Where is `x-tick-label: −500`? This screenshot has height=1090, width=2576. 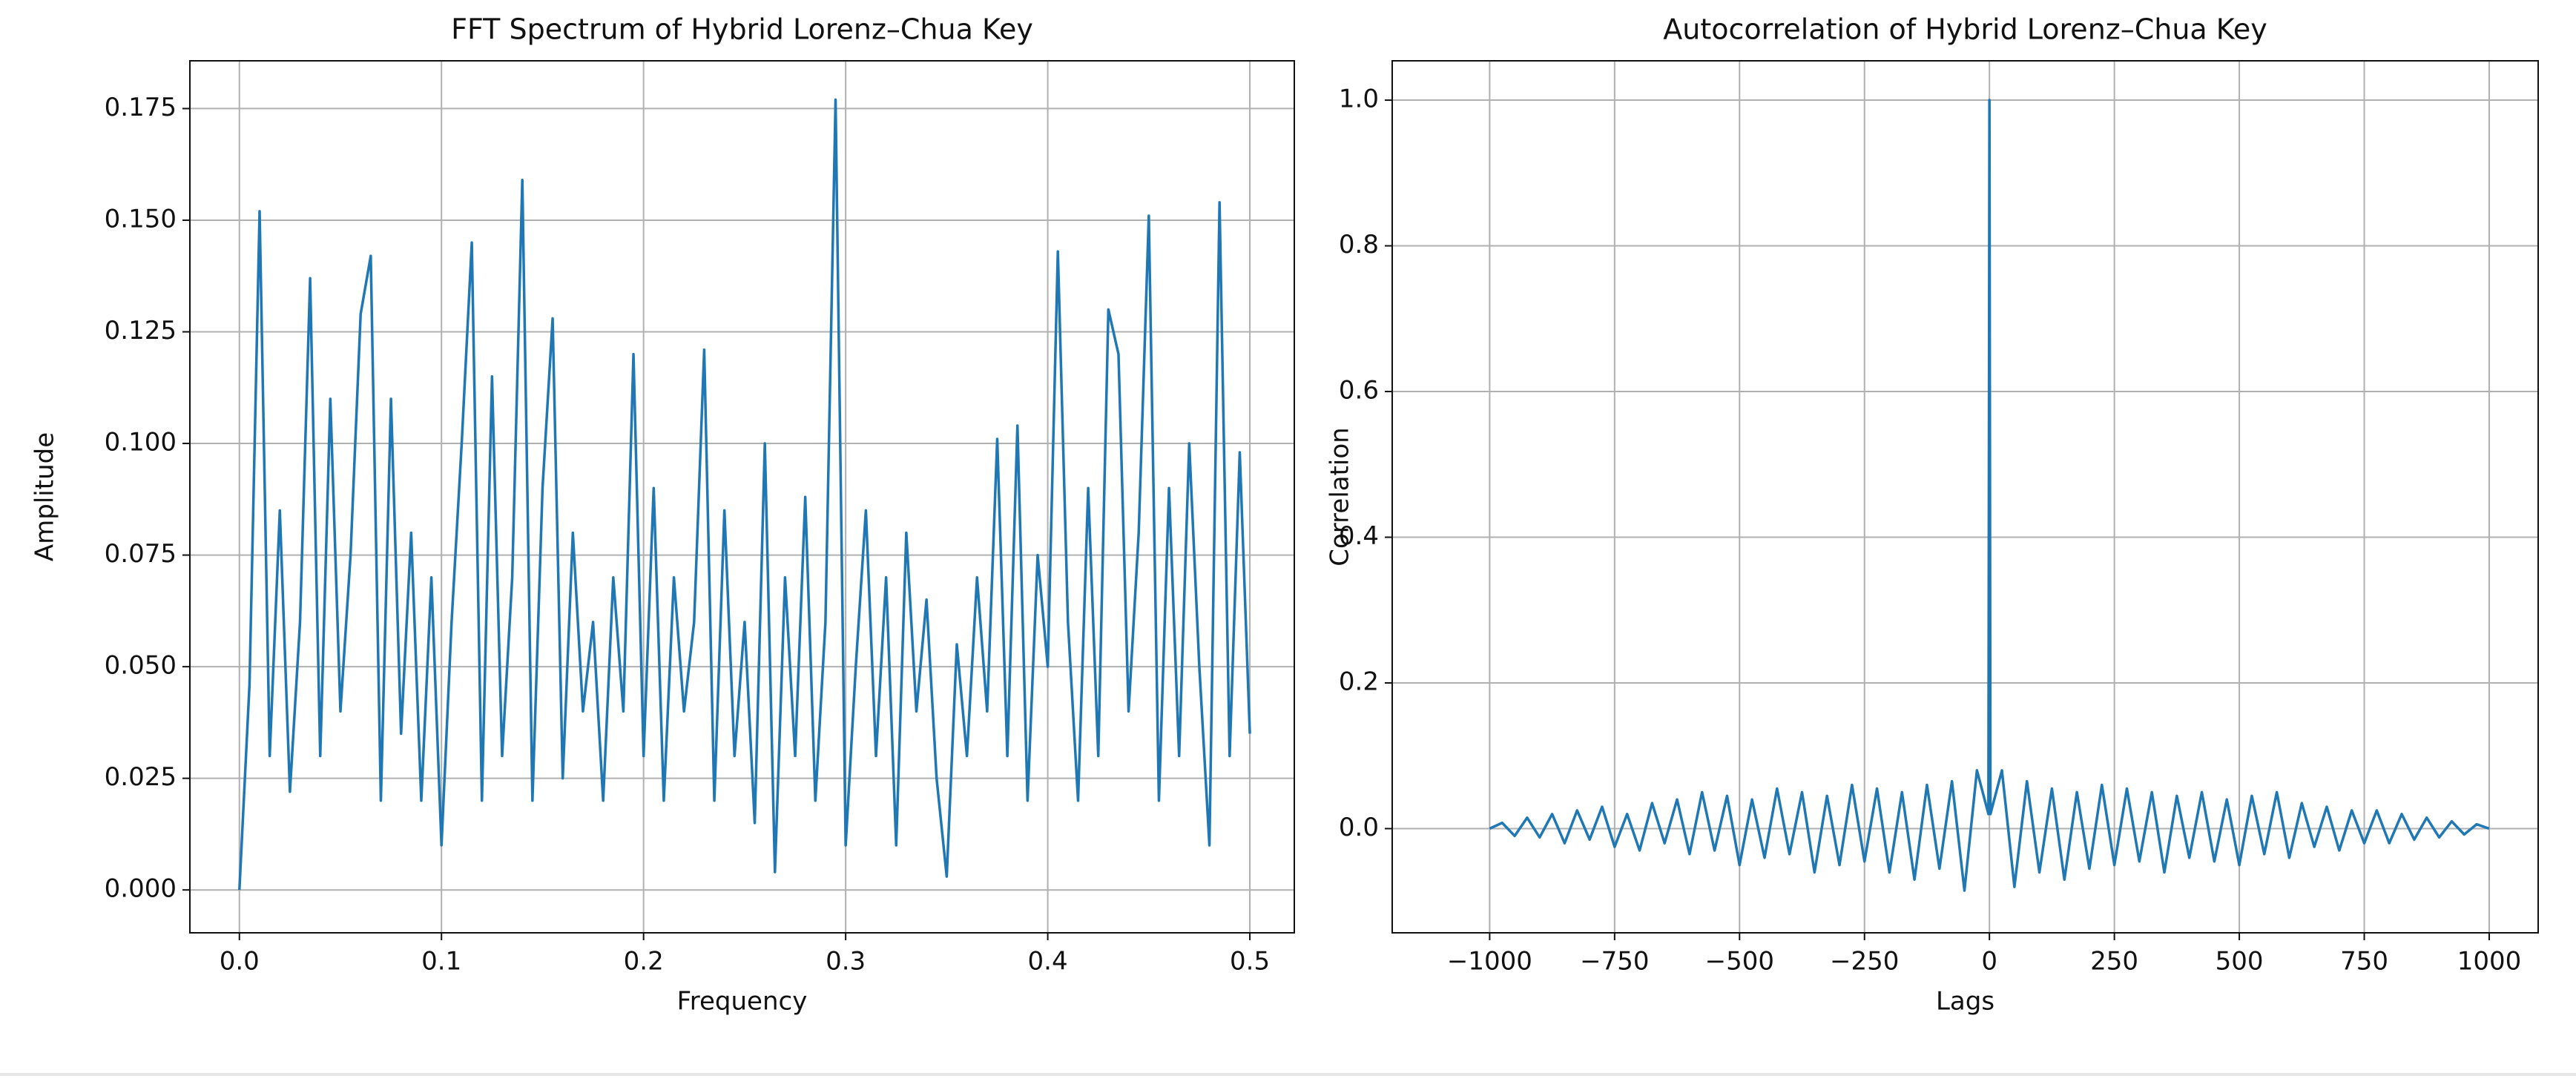
x-tick-label: −500 is located at coordinates (1739, 962).